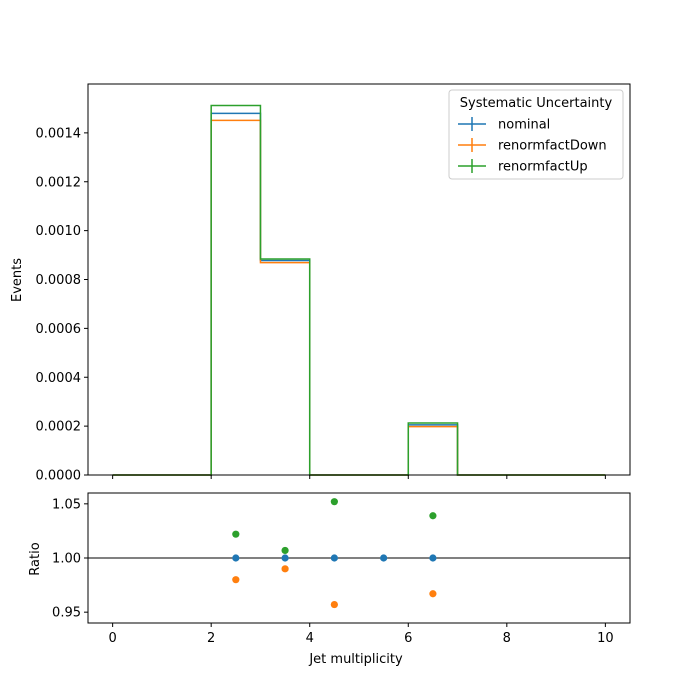 Image resolution: width=700 pixels, height=700 pixels. Describe the element at coordinates (408, 638) in the screenshot. I see `ratio-x-tick-label: 6` at that location.